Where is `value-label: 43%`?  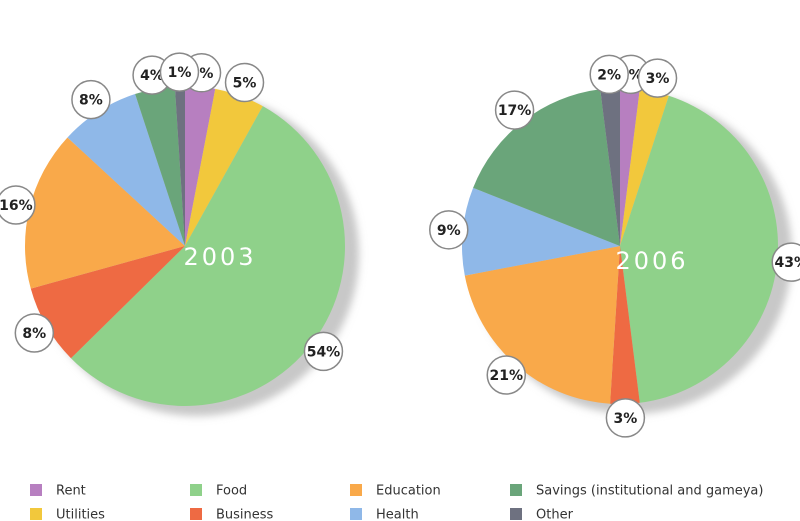 value-label: 43% is located at coordinates (787, 263).